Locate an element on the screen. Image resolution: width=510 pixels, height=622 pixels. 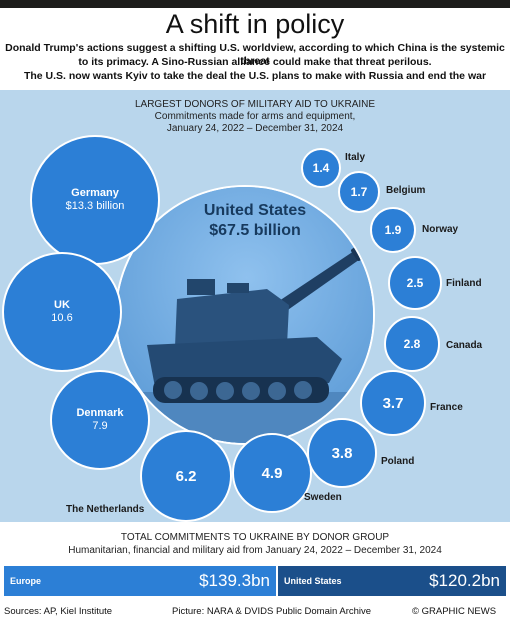
norway-bubble: 1.9 is located at coordinates (393, 230).